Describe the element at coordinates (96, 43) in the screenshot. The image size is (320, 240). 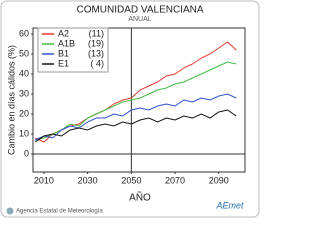
I see `legend-count: (19)` at that location.